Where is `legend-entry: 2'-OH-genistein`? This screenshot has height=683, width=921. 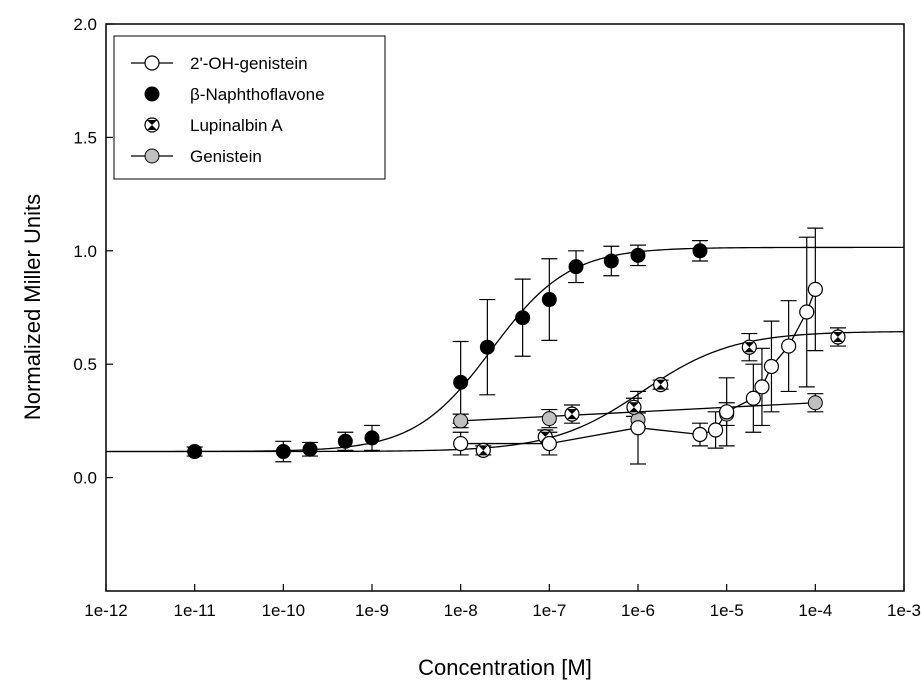
legend-entry: 2'-OH-genistein is located at coordinates (219, 63).